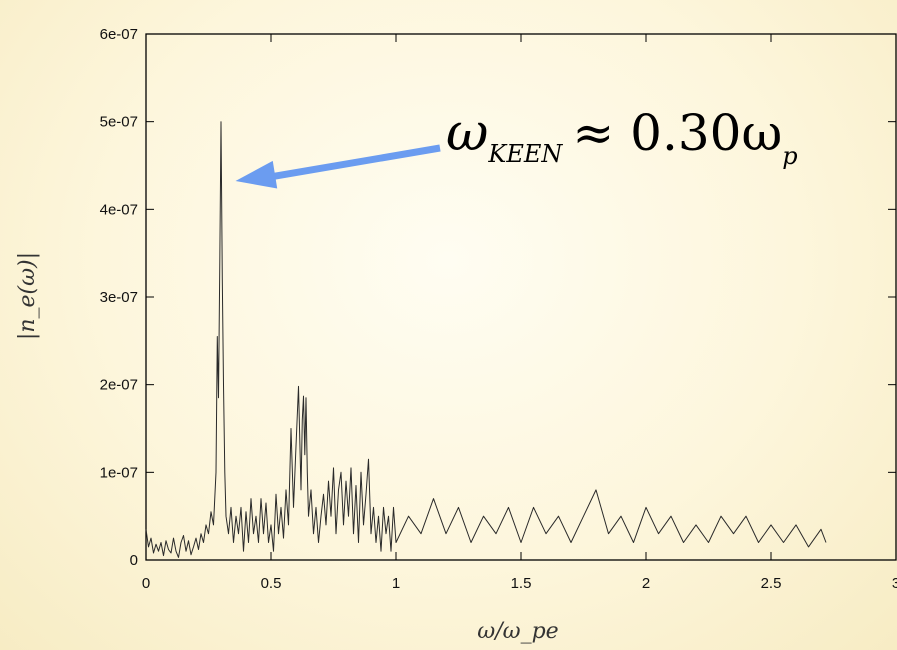 The height and width of the screenshot is (650, 897). What do you see at coordinates (119, 297) in the screenshot?
I see `y-tick-label: 3e-07` at bounding box center [119, 297].